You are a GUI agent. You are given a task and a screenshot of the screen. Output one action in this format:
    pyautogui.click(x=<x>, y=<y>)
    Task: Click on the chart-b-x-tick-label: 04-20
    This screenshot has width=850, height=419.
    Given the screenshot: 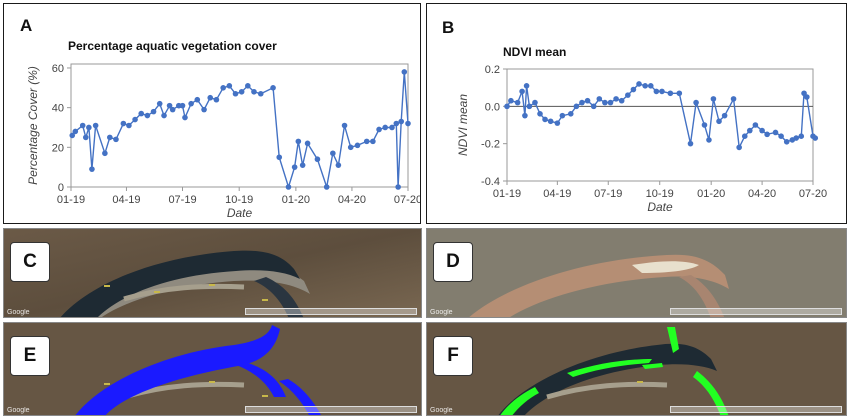 What is the action you would take?
    pyautogui.click(x=762, y=194)
    